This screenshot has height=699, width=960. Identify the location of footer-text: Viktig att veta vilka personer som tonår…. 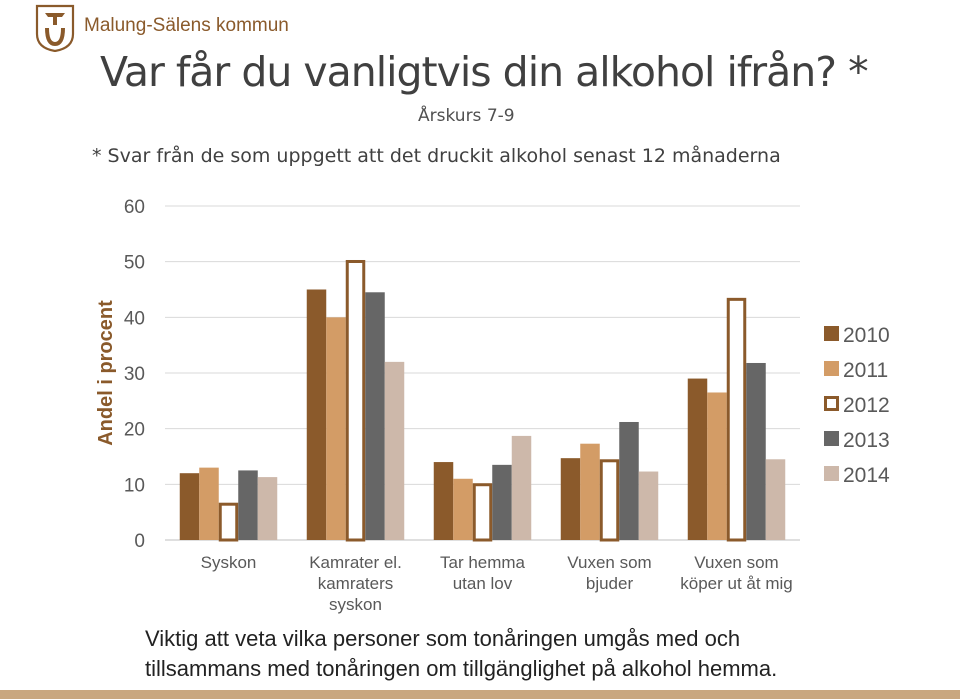
(461, 654).